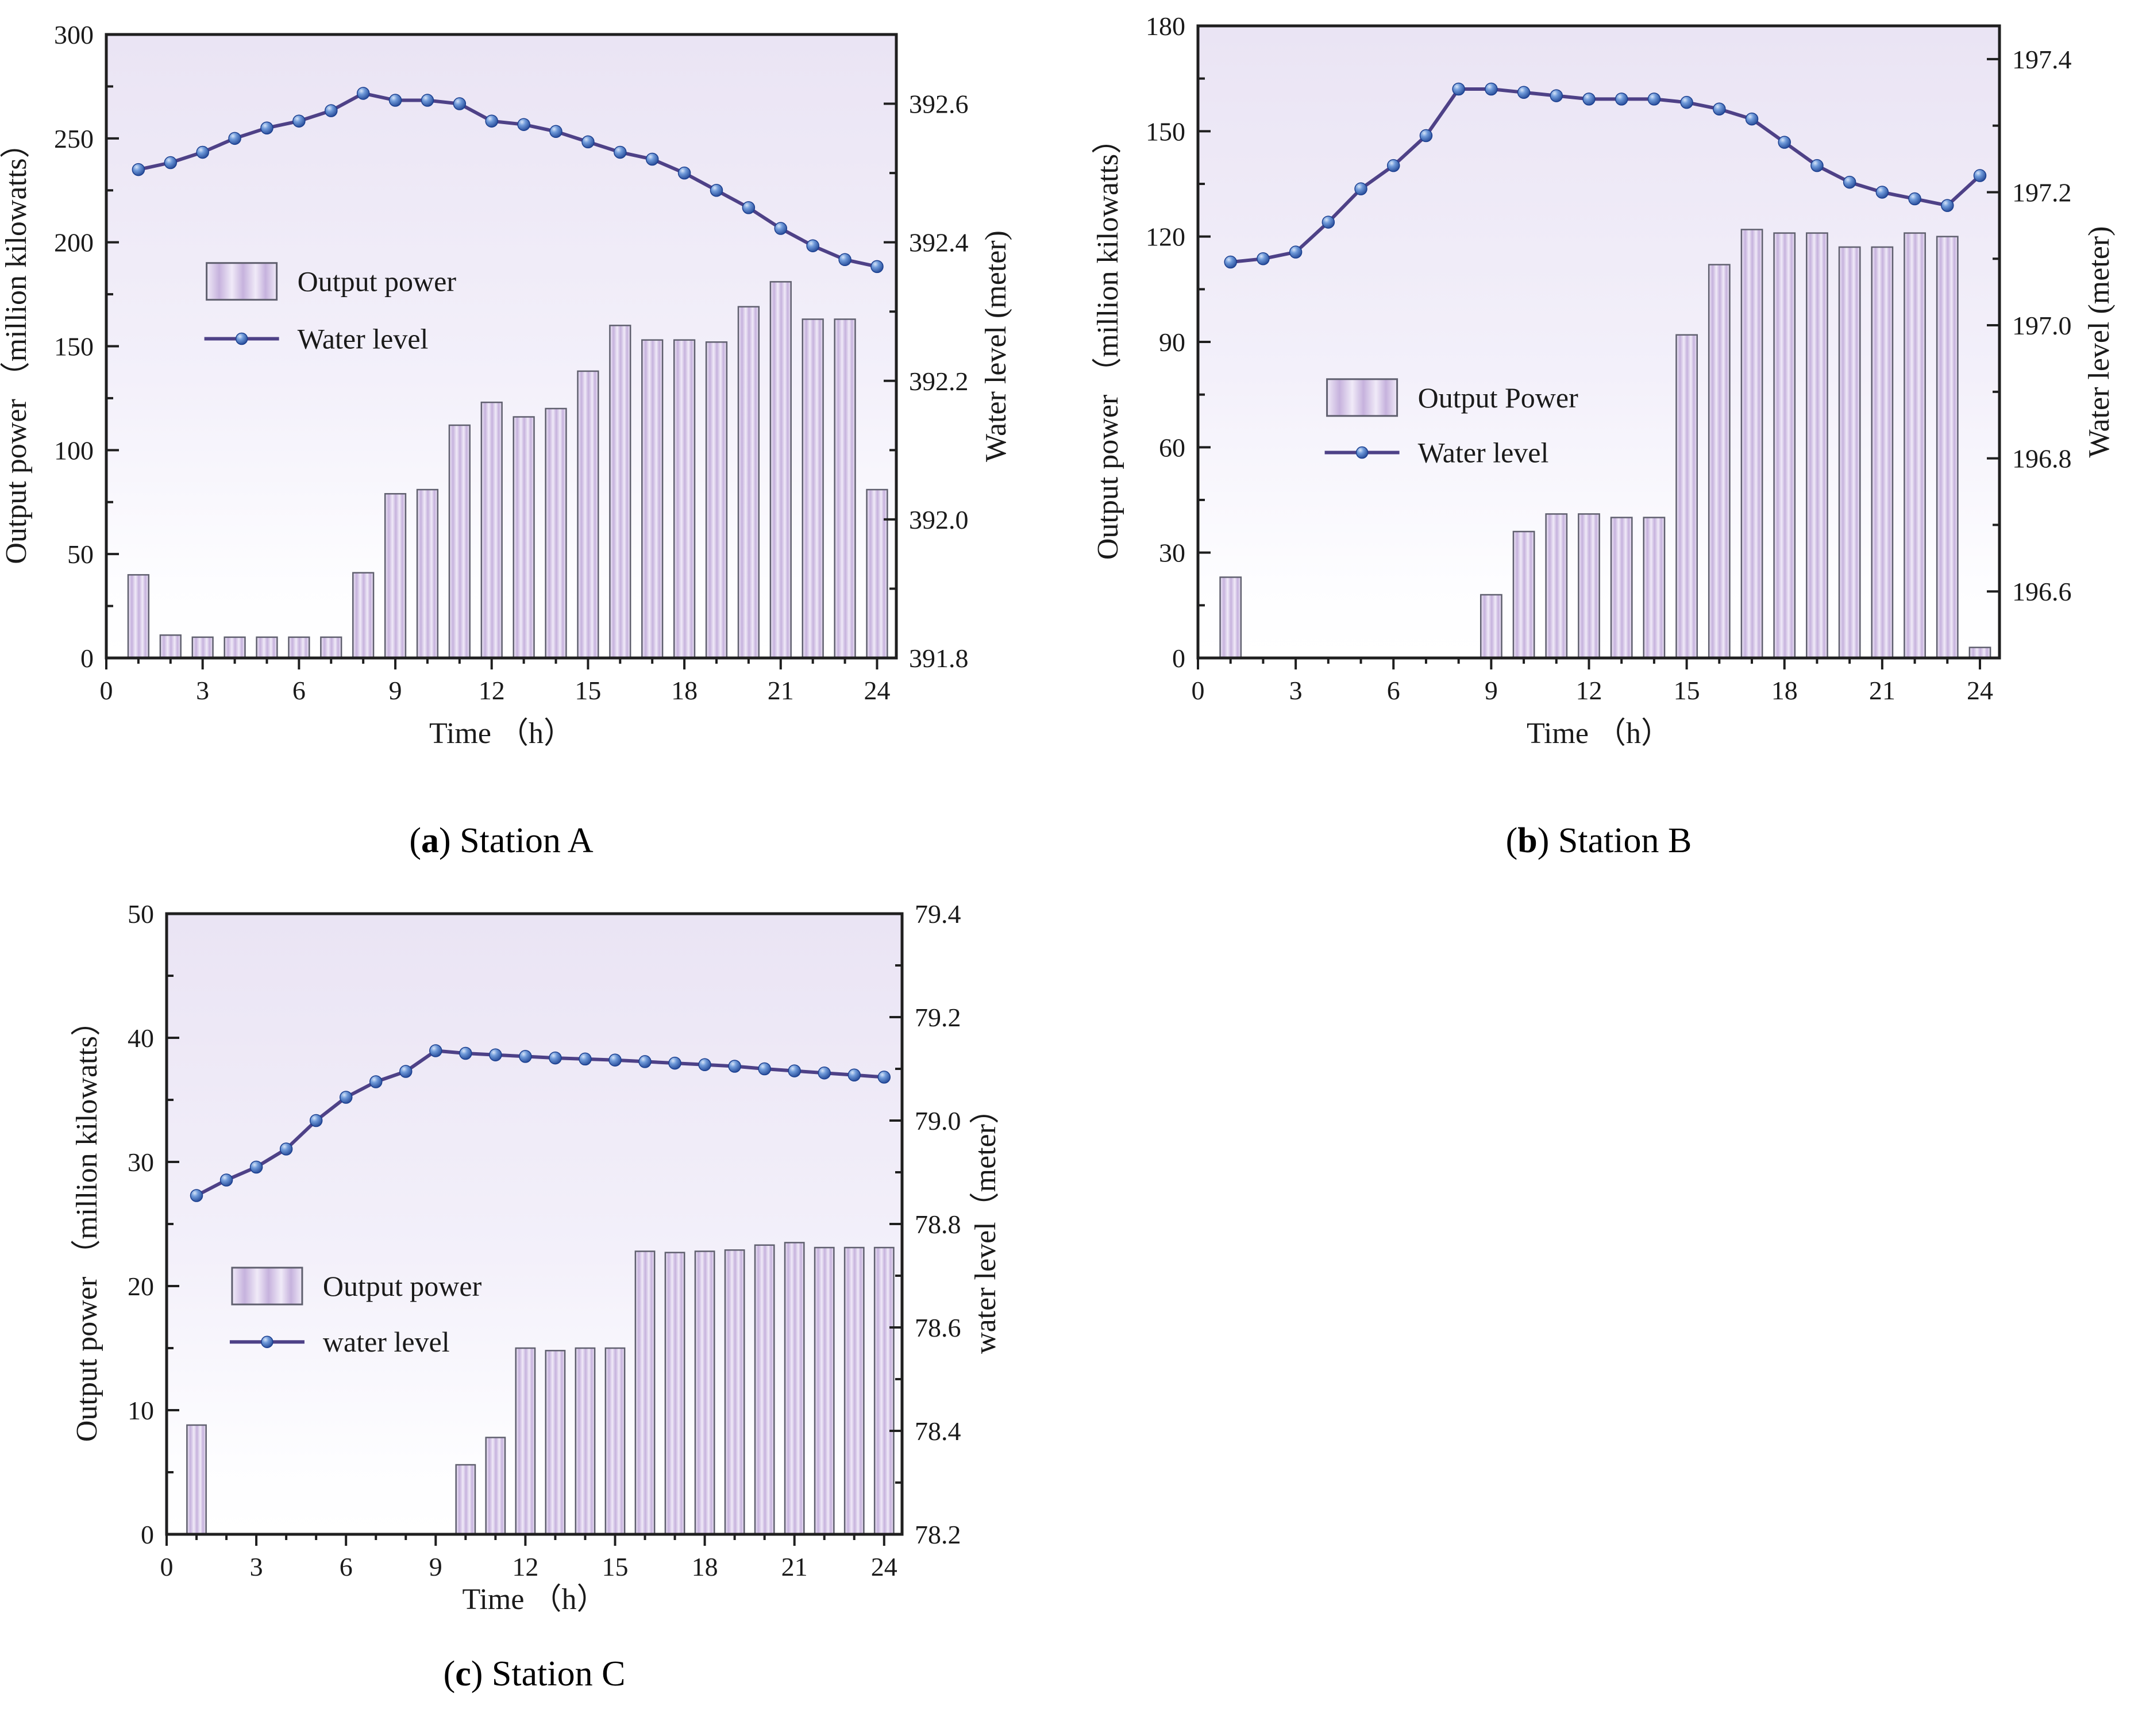  Describe the element at coordinates (1491, 691) in the screenshot. I see `x-tick-label: 9` at that location.